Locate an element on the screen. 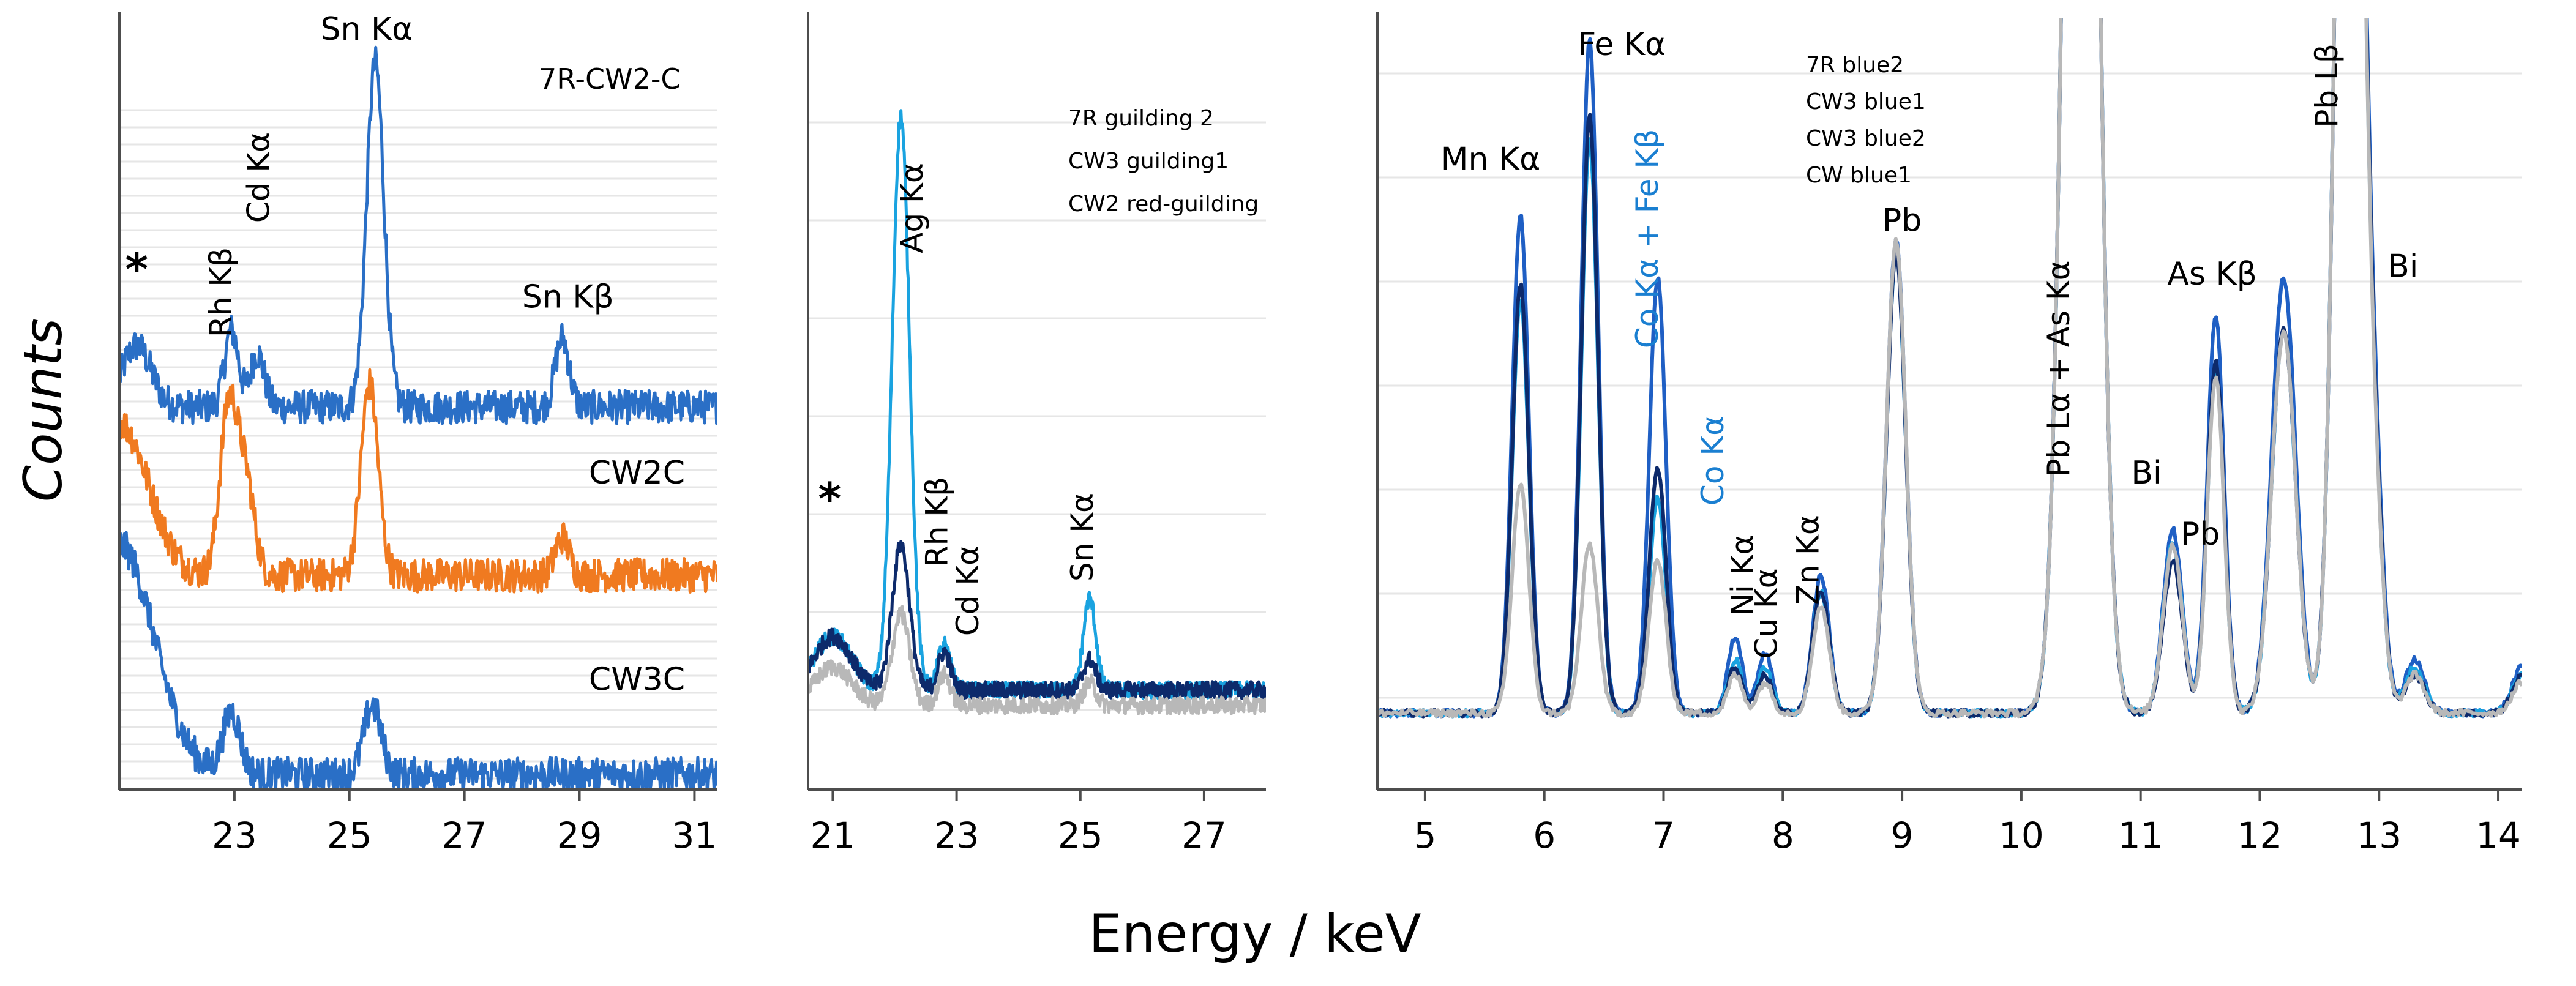 The image size is (2576, 986). x-tick-labels: 5 6 7 8 9 10 11 12 13 14 is located at coordinates (1967, 823).